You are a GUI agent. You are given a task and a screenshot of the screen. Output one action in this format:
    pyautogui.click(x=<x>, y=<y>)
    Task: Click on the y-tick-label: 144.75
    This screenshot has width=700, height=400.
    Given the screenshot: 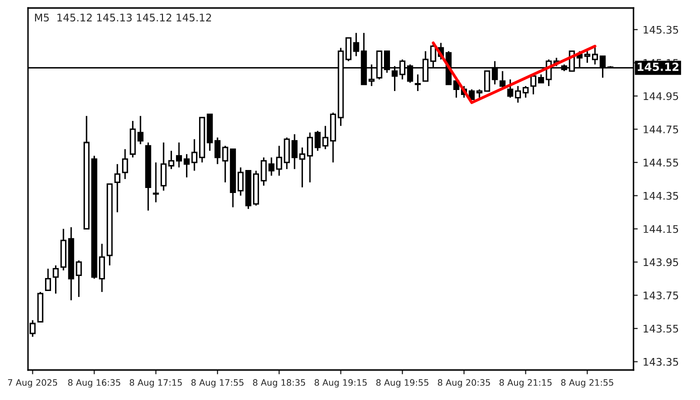 What is the action you would take?
    pyautogui.click(x=661, y=130)
    